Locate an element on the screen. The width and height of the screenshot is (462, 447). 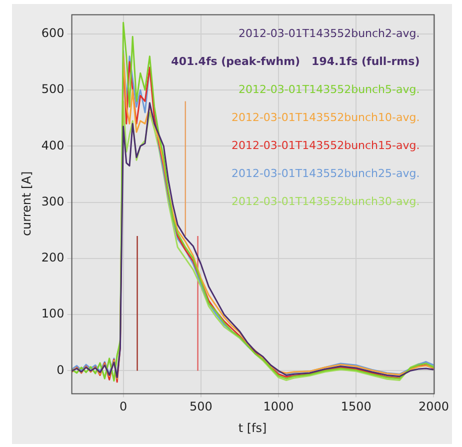
text: 2012-03-01T143552bunch10-avg. is located at coordinates (325, 117).